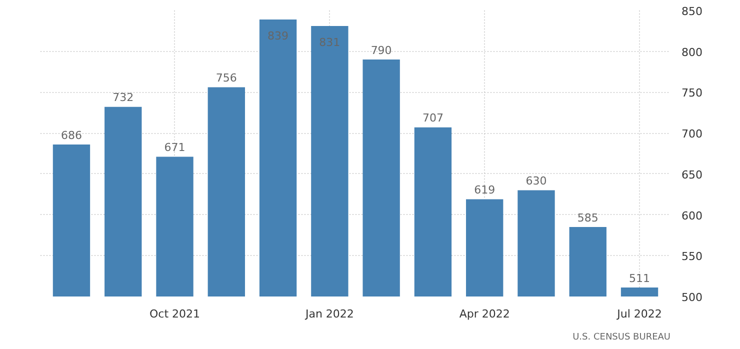 The height and width of the screenshot is (349, 740). I want to click on data-label: 732, so click(123, 97).